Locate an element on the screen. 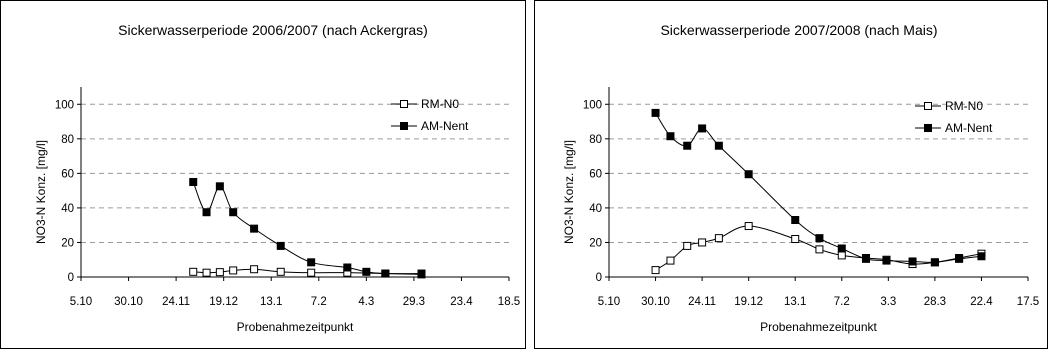 This screenshot has width=1048, height=350. chart-0-y-tick-label: 100 is located at coordinates (64, 105).